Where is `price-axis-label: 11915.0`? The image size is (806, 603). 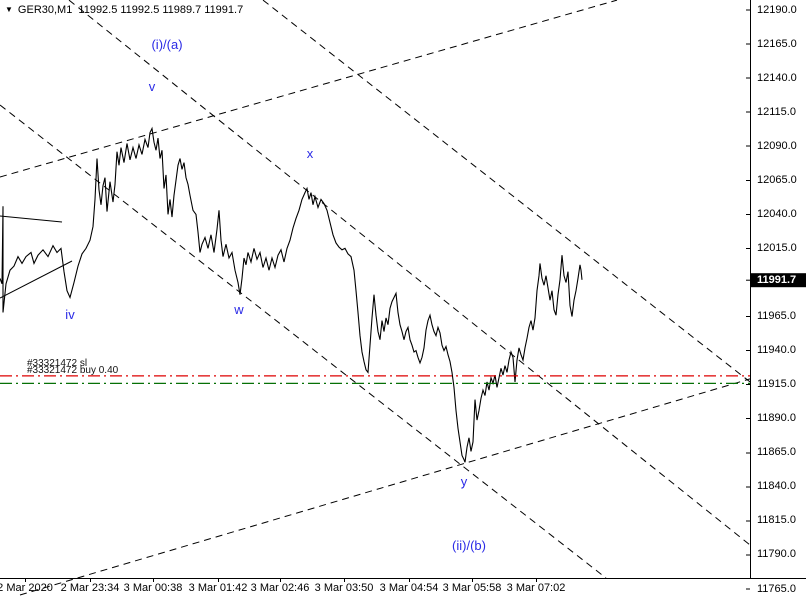 price-axis-label: 11915.0 is located at coordinates (776, 384).